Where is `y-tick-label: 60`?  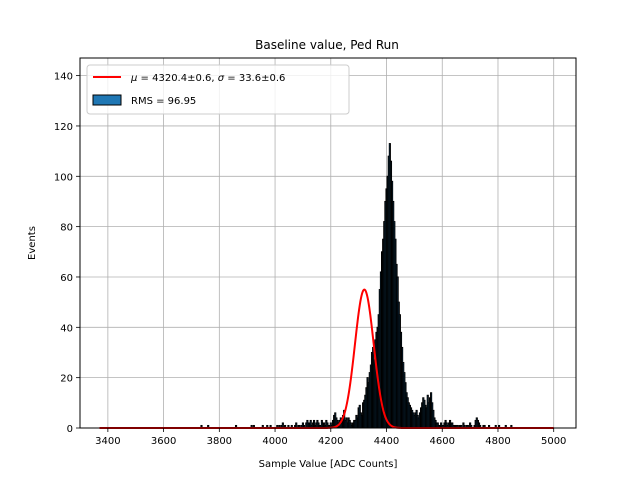 y-tick-label: 60 is located at coordinates (66, 278).